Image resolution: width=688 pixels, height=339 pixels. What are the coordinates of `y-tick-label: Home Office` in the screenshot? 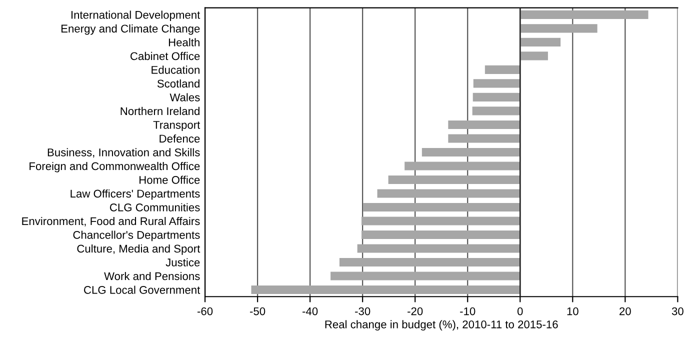 It's located at (170, 180).